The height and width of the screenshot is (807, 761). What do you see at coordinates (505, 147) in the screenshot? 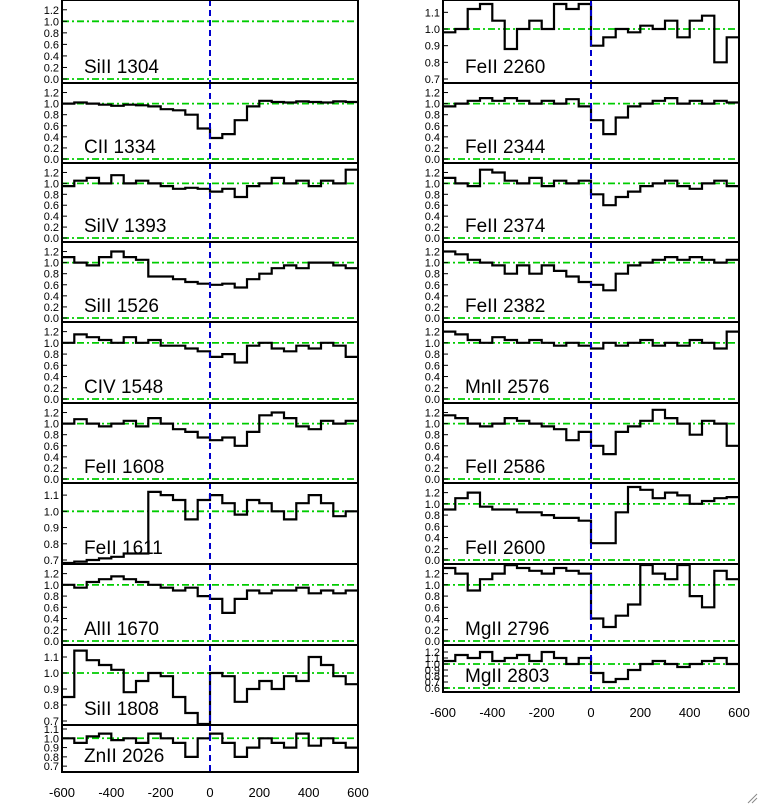
I see `ion-label: FeII 2344` at bounding box center [505, 147].